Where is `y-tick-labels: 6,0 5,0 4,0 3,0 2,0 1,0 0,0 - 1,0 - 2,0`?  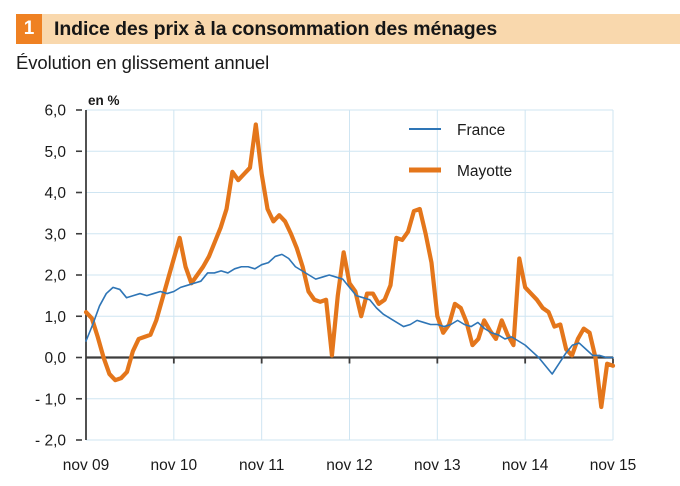
y-tick-labels: 6,0 5,0 4,0 3,0 2,0 1,0 0,0 - 1,0 - 2,0 is located at coordinates (58, 276).